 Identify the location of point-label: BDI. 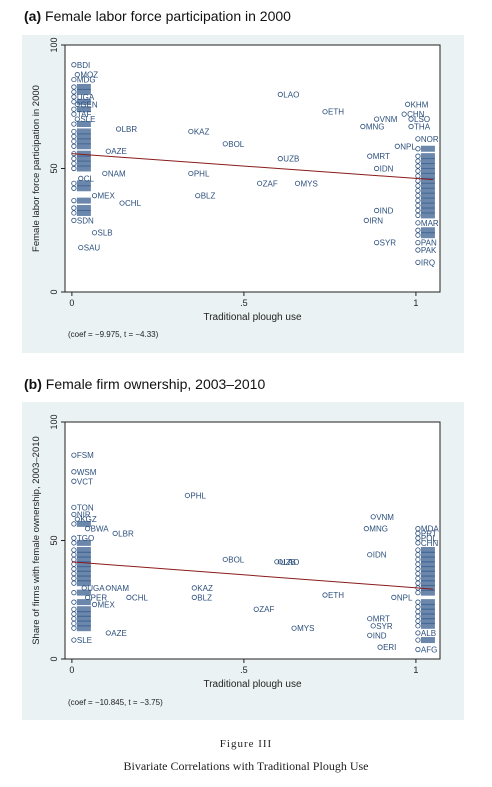
(83, 65).